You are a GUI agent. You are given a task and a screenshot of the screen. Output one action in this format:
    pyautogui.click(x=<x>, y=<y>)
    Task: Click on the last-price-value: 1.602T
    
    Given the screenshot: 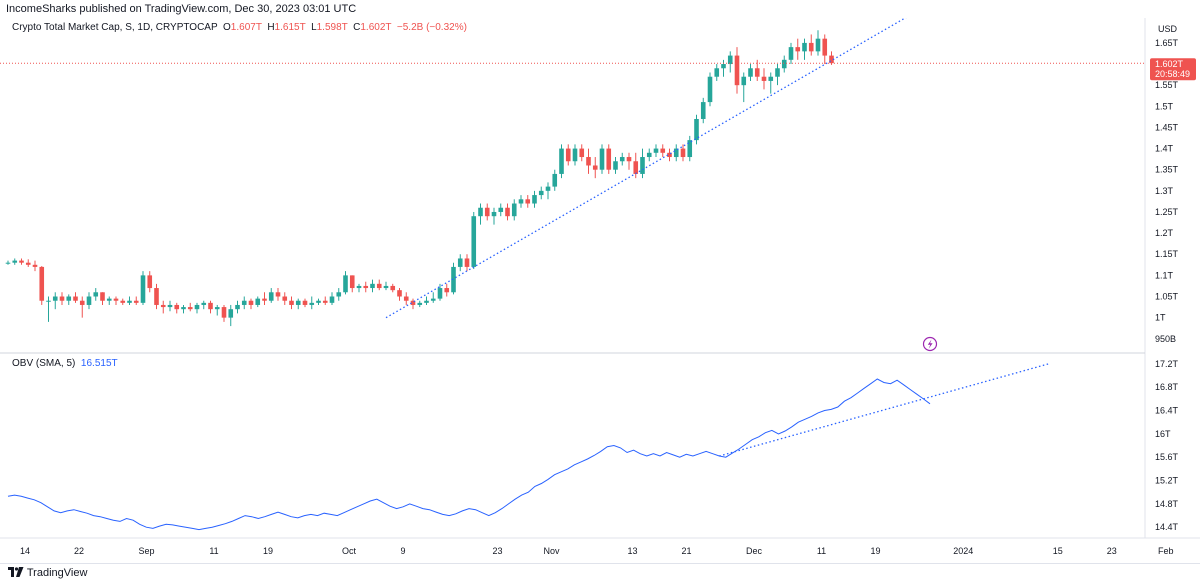 What is the action you would take?
    pyautogui.click(x=1169, y=64)
    